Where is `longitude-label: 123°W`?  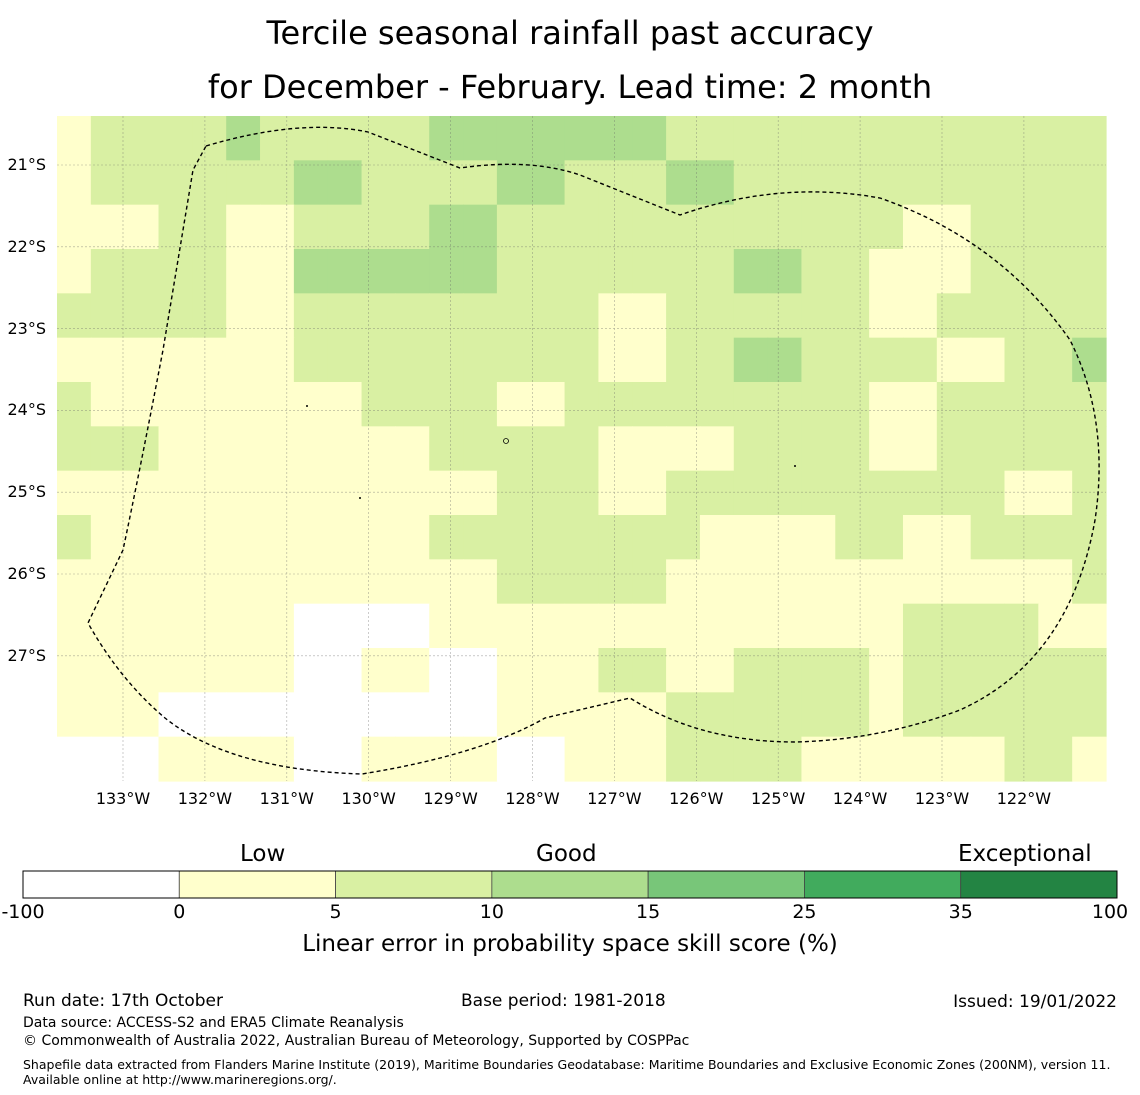 longitude-label: 123°W is located at coordinates (942, 798).